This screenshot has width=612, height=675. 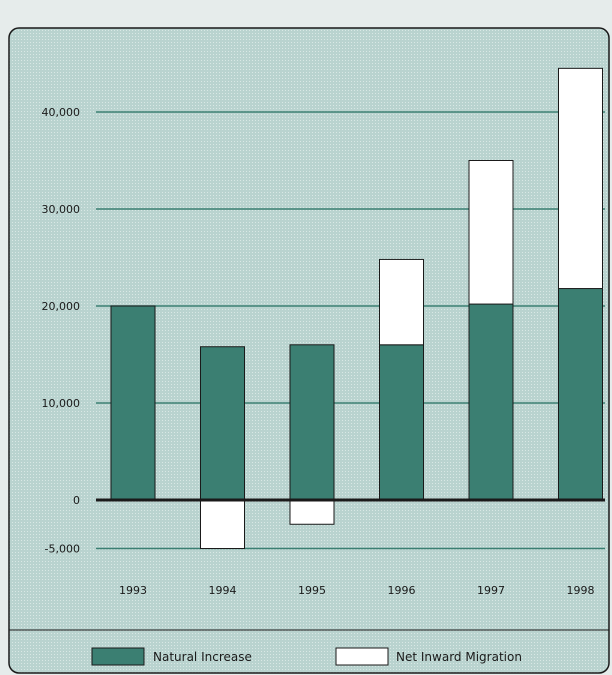 What do you see at coordinates (459, 657) in the screenshot?
I see `legend-label-net-inward-migration: Net Inward Migration` at bounding box center [459, 657].